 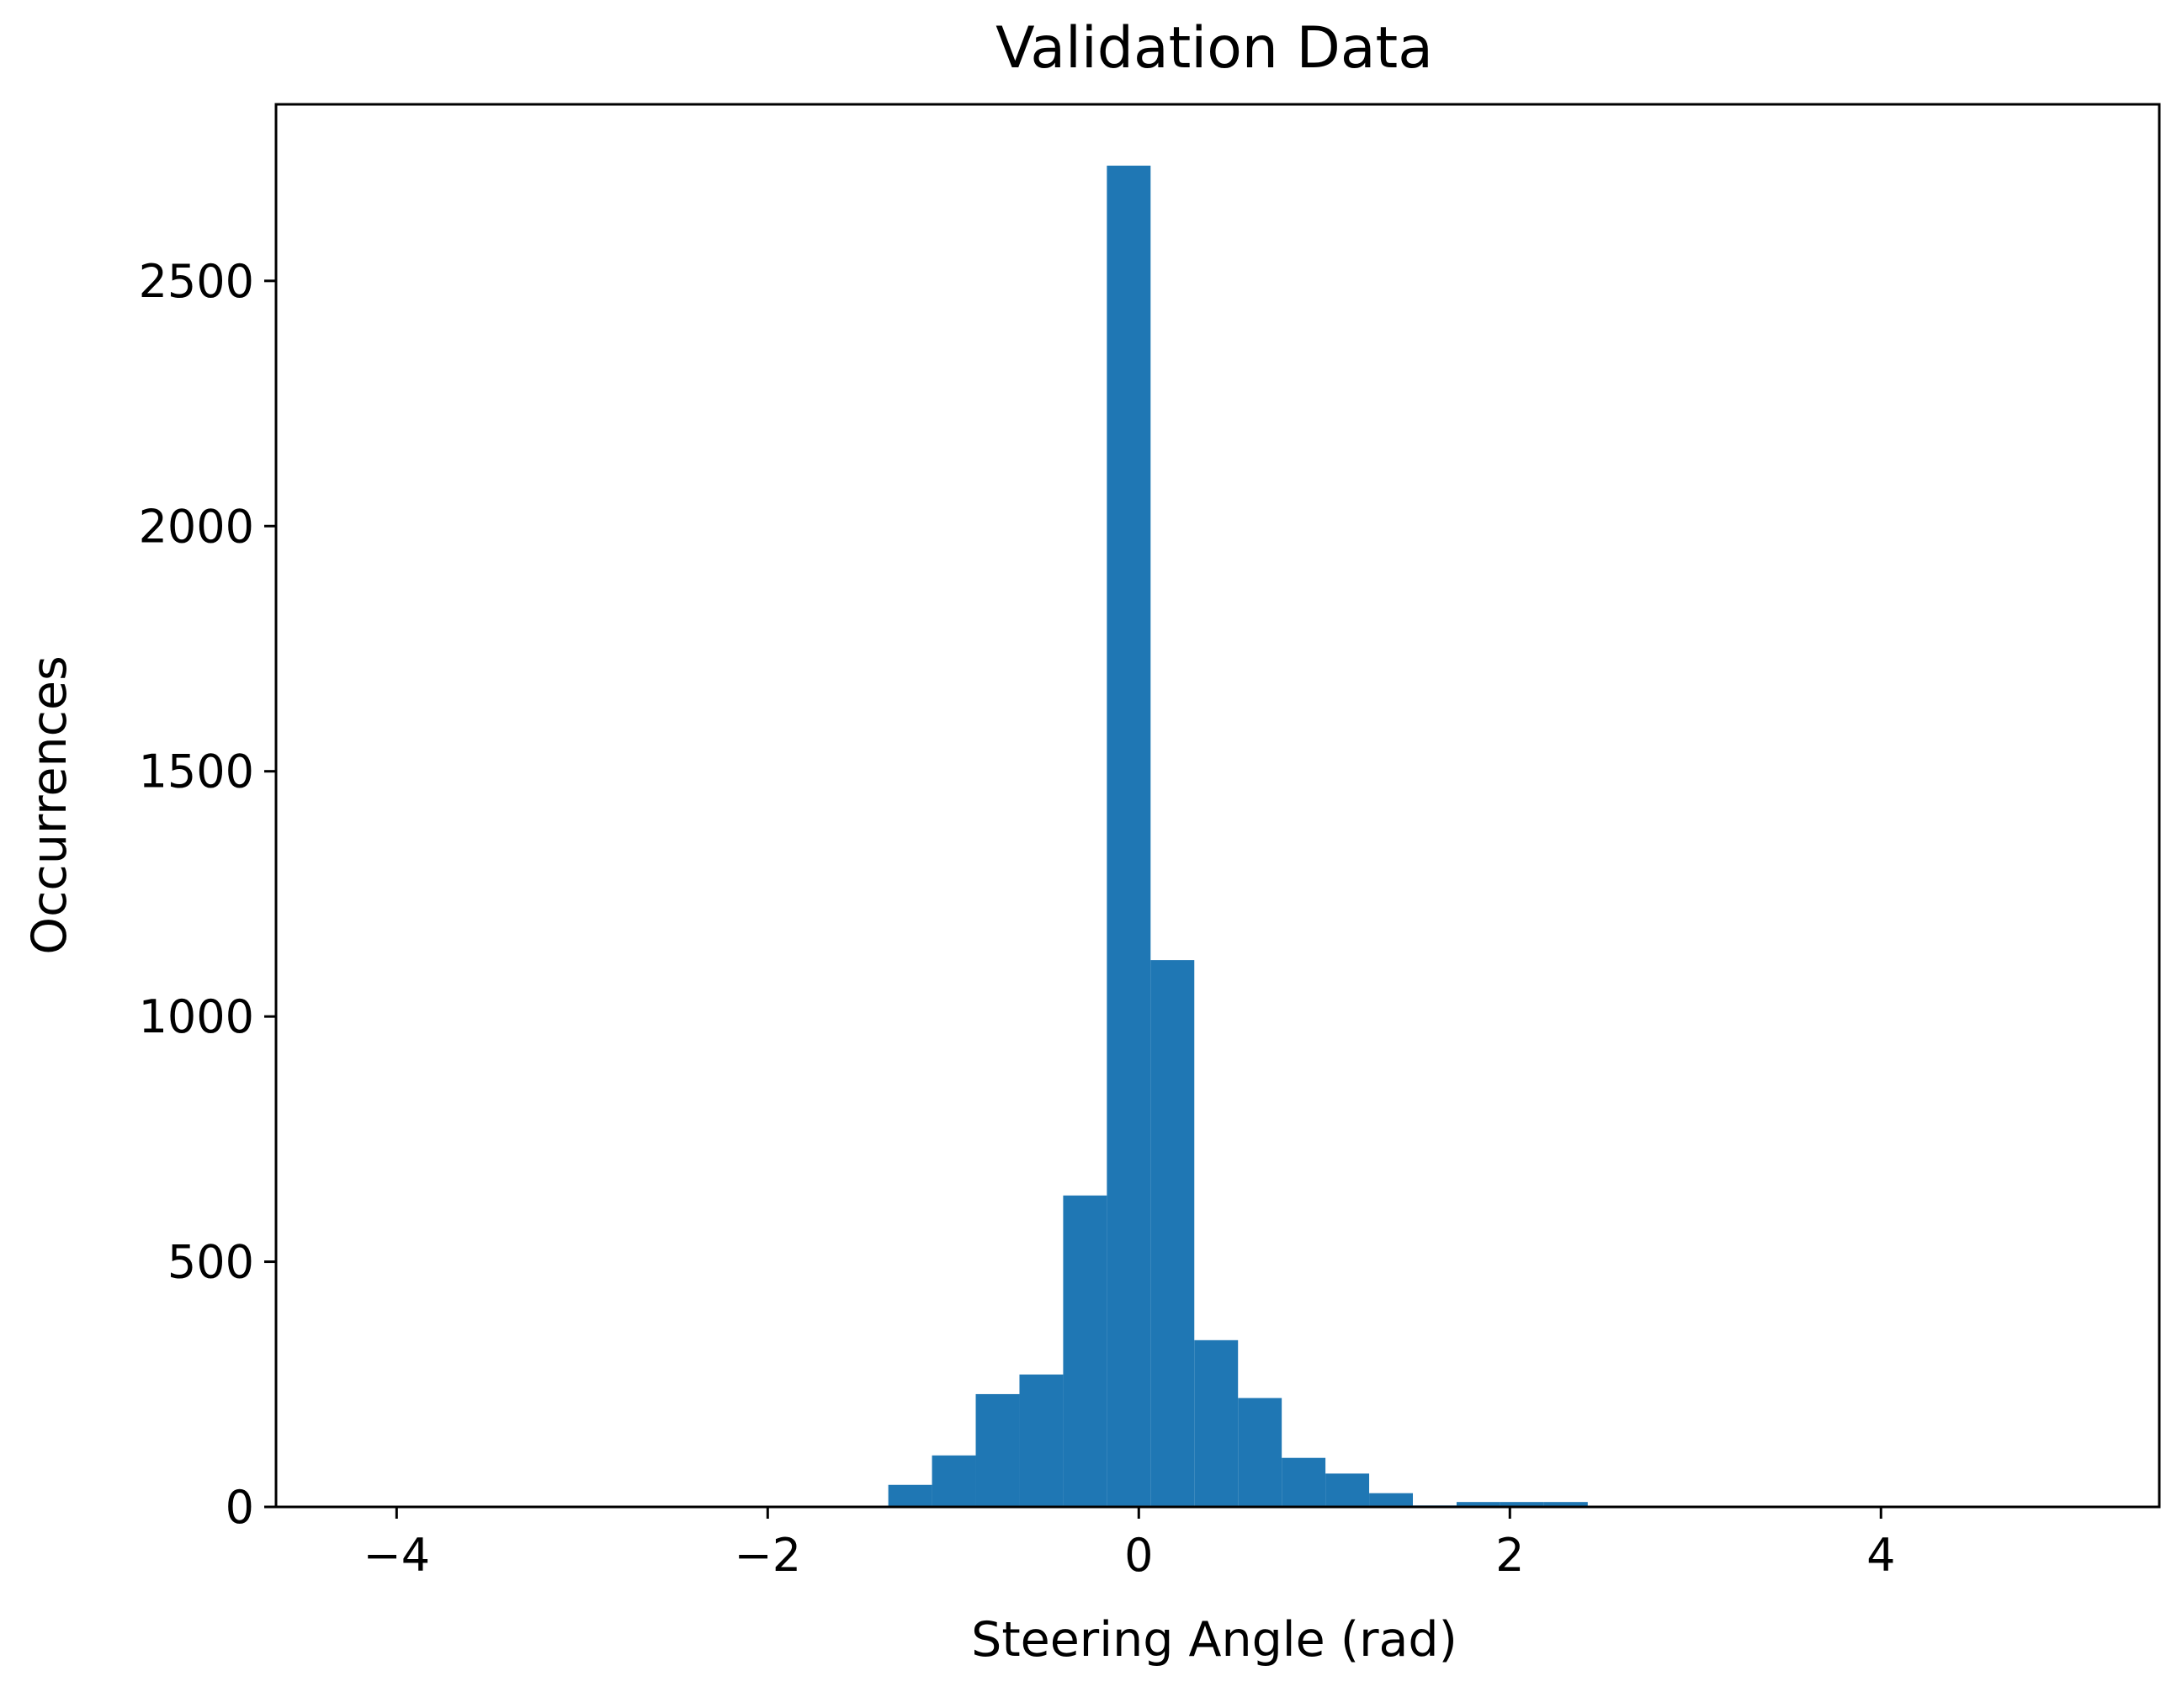 I want to click on x-tick-label-2: 0, so click(x=1138, y=1556).